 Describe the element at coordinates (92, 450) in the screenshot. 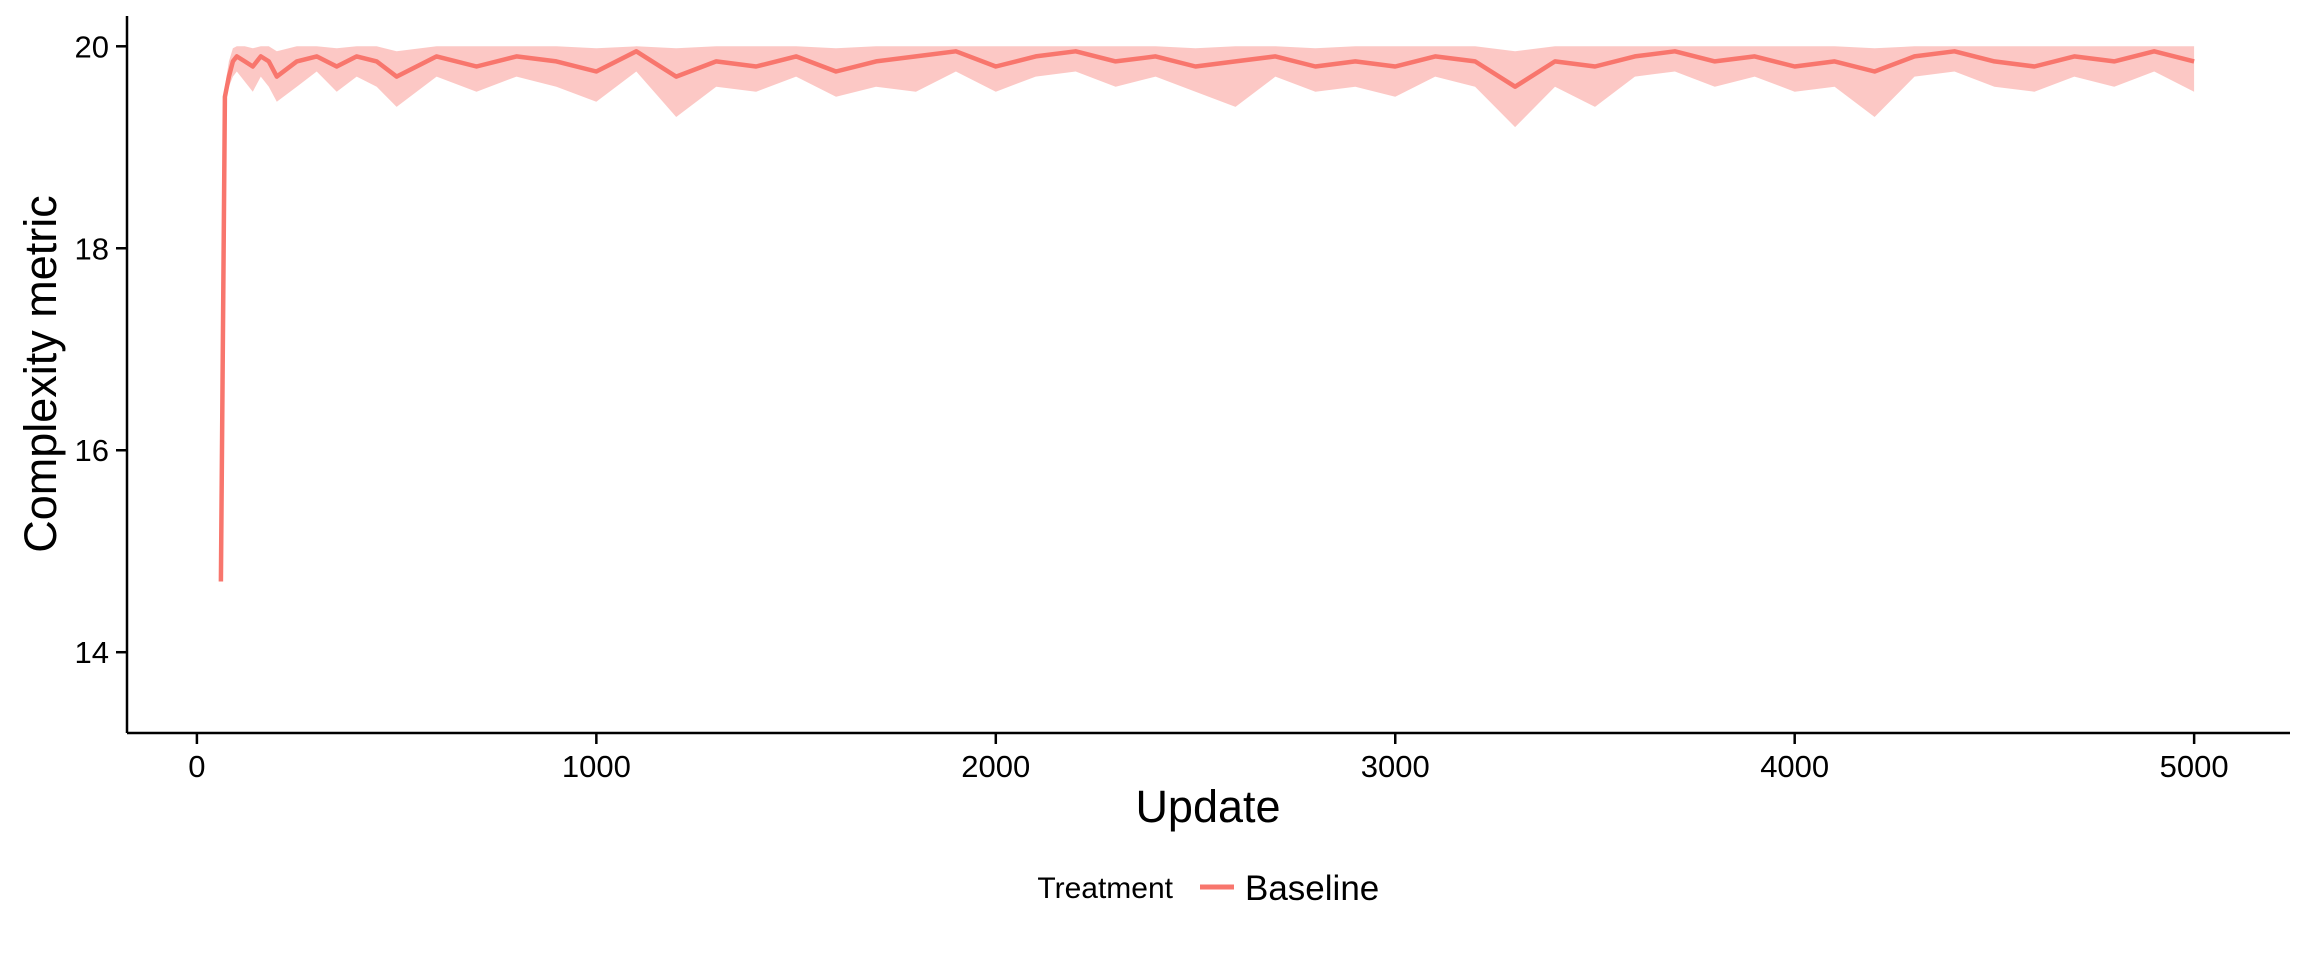

I see `y-tick-label: 16` at that location.